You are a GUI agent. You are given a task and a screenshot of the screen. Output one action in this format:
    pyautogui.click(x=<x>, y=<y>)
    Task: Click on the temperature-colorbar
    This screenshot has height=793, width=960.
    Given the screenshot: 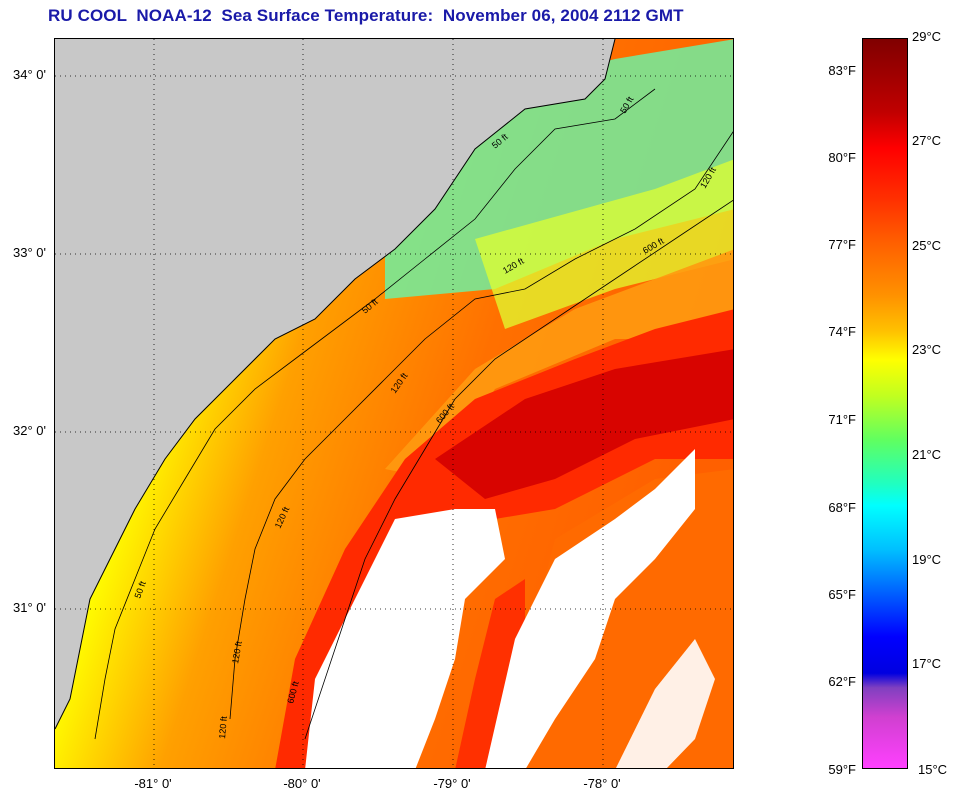 What is the action you would take?
    pyautogui.click(x=885, y=403)
    